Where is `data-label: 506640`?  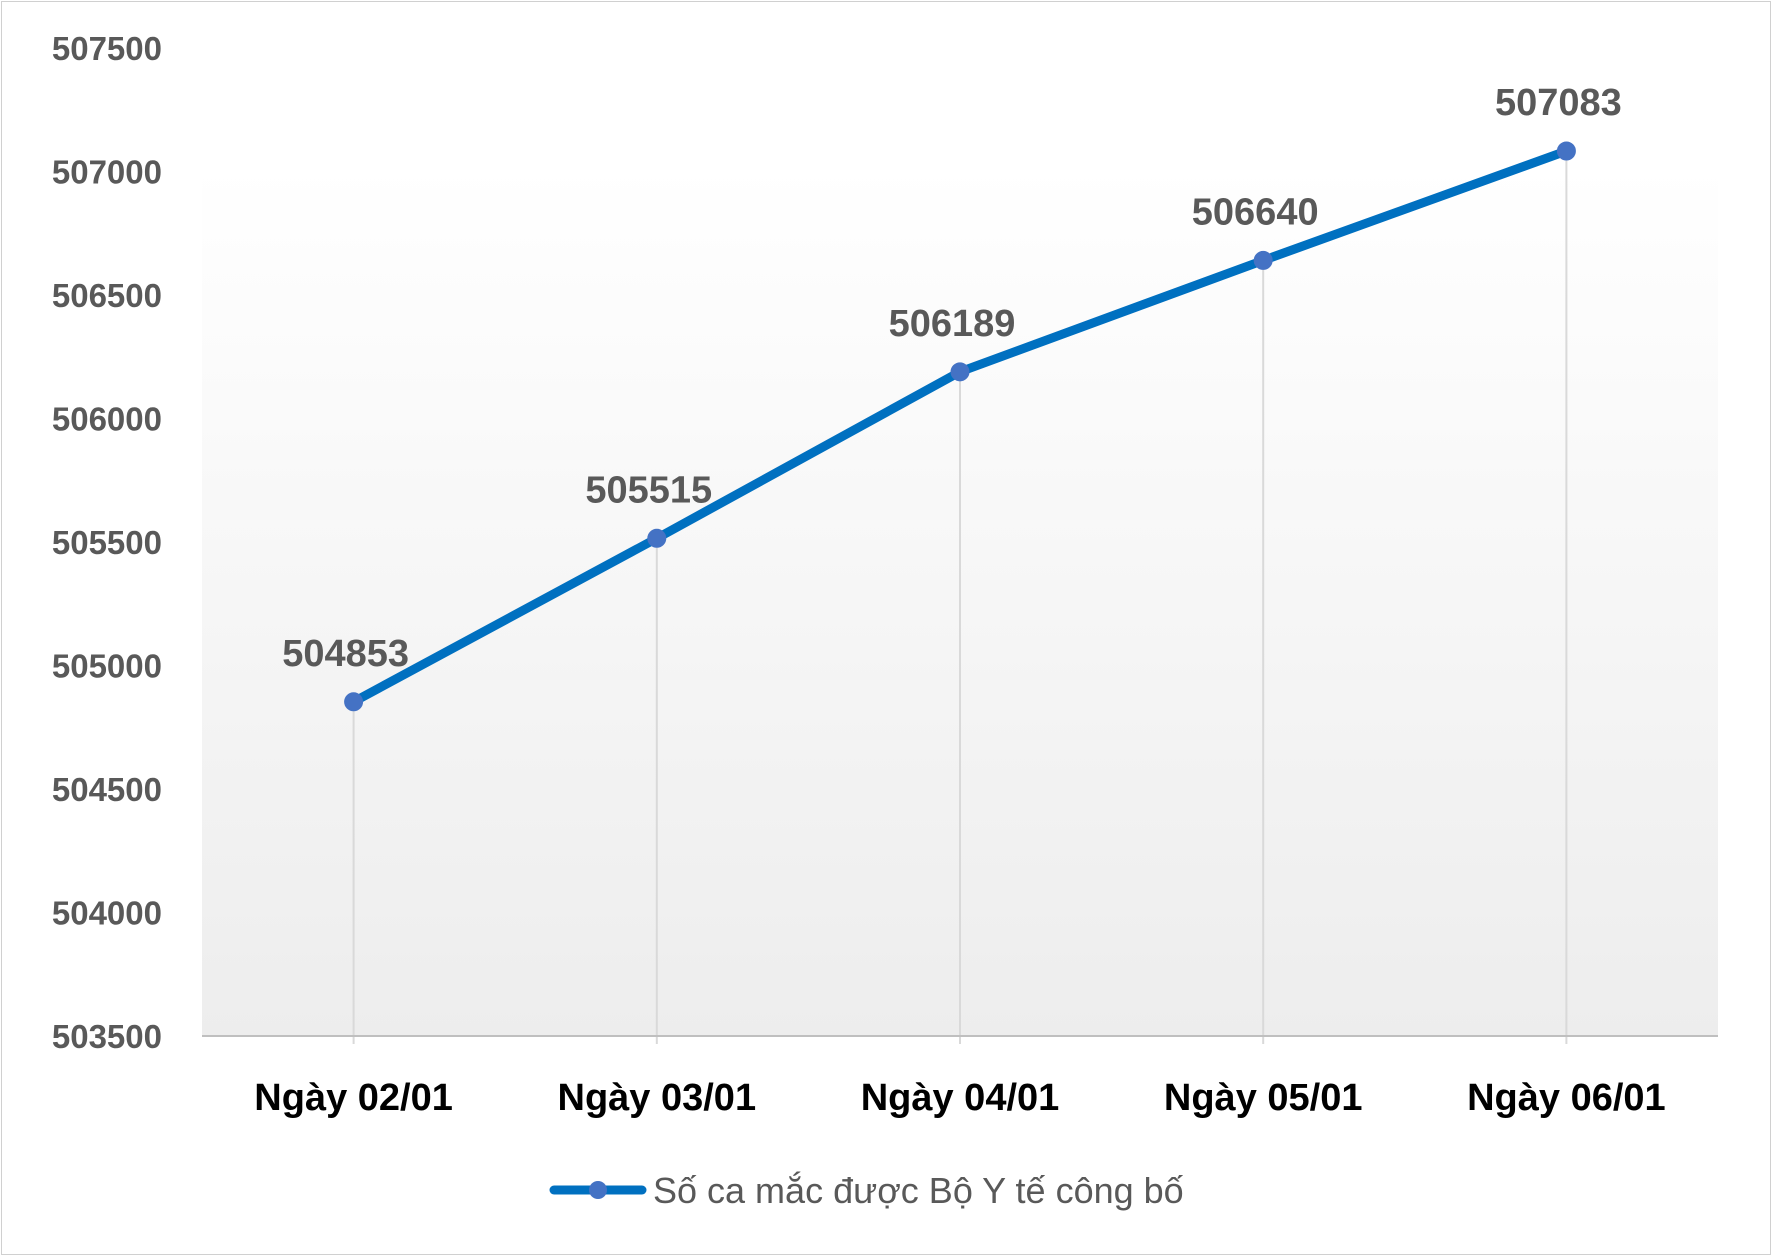 data-label: 506640 is located at coordinates (1255, 212).